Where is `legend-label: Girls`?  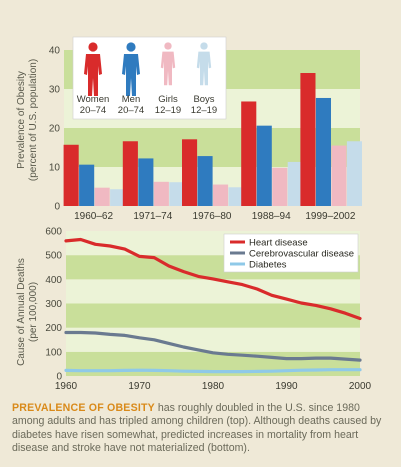
legend-label: Girls is located at coordinates (168, 99).